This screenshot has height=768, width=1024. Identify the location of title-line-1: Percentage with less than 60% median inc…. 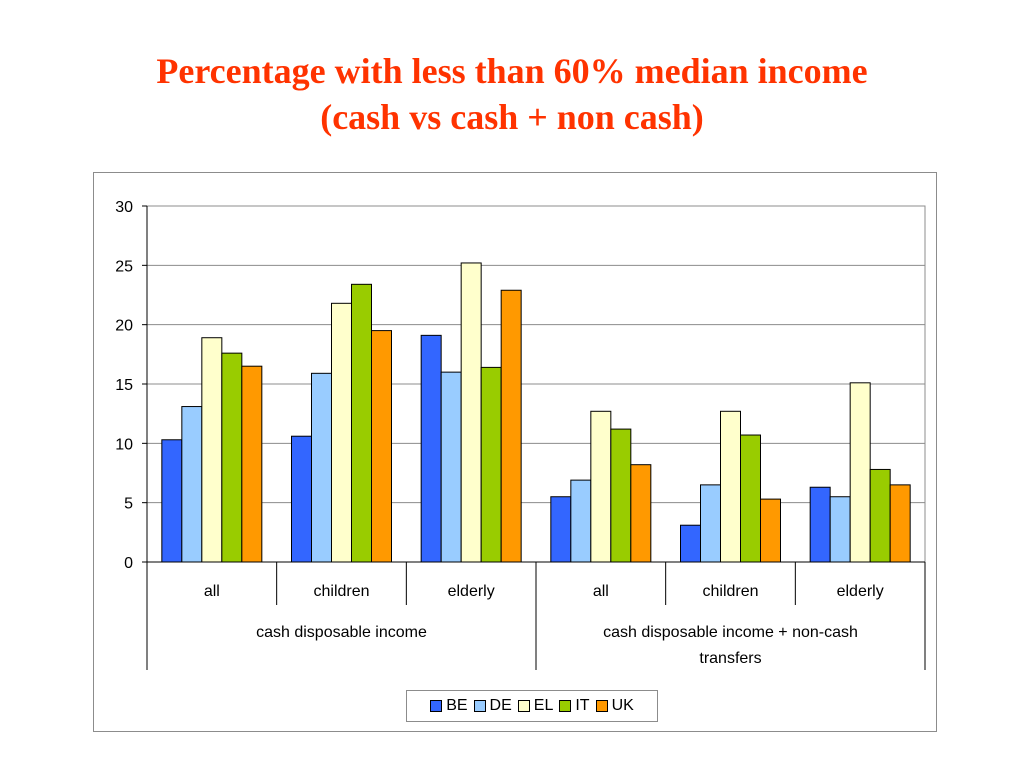
(512, 71).